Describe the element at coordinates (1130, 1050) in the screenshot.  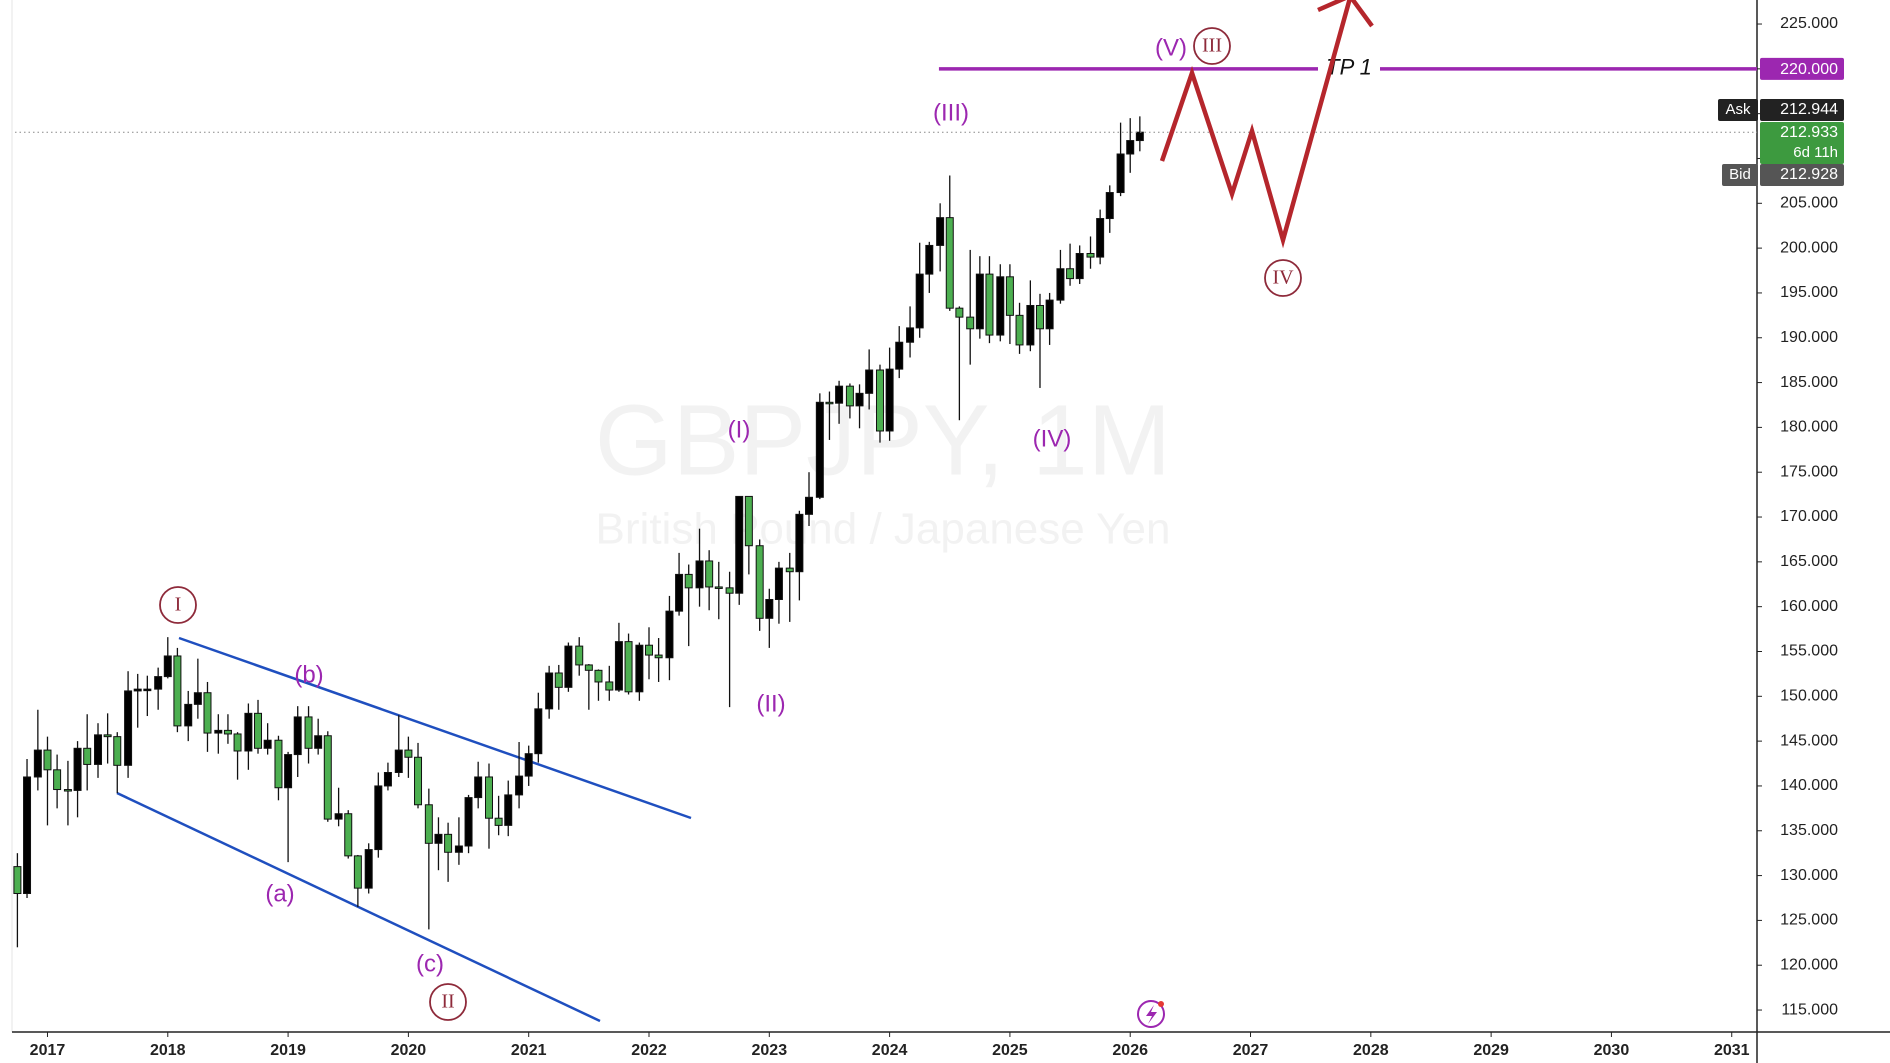
I see `x-tick-label: 2026` at that location.